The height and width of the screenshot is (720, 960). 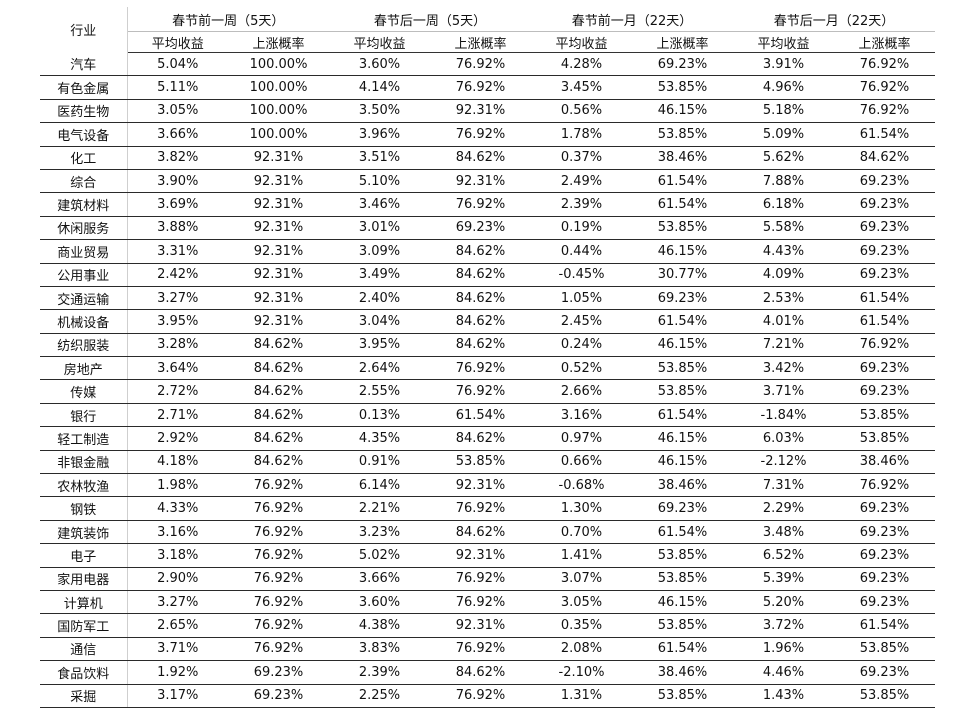 I want to click on avg-return-cell: 5.09%, so click(x=783, y=134).